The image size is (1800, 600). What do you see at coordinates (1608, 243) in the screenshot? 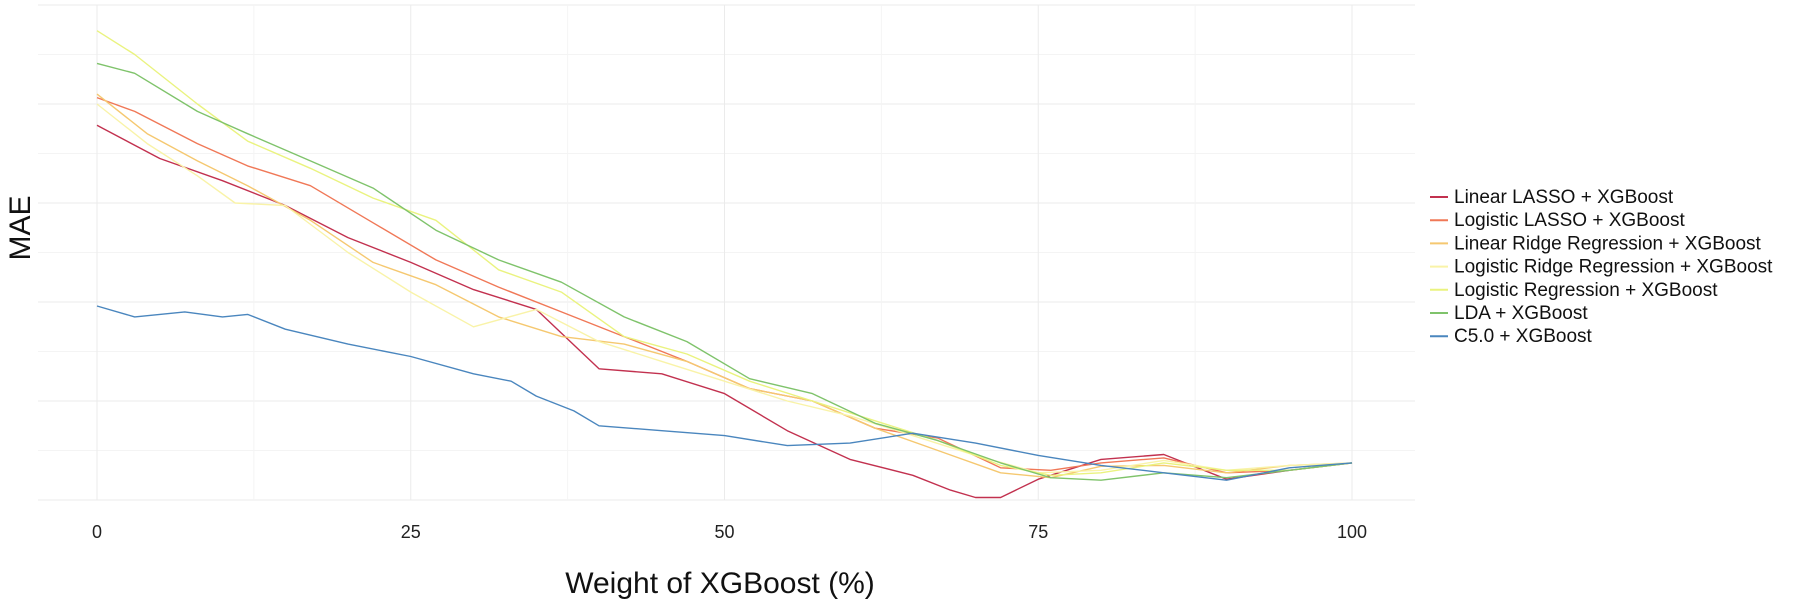
I see `legend-label: Linear Ridge Regression + XGBoost` at bounding box center [1608, 243].